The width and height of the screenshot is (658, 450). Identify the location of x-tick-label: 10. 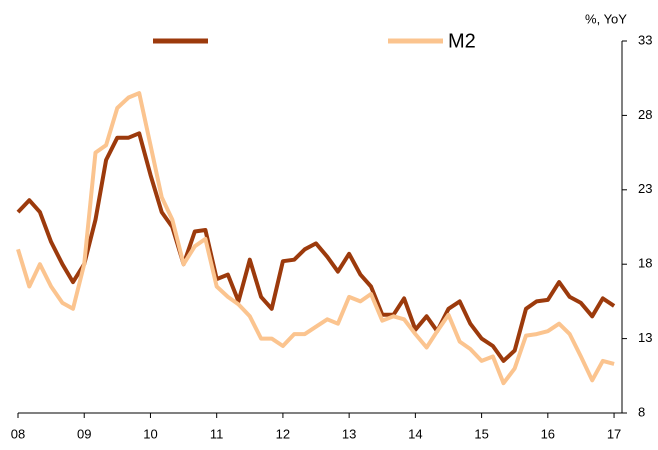
(150, 433).